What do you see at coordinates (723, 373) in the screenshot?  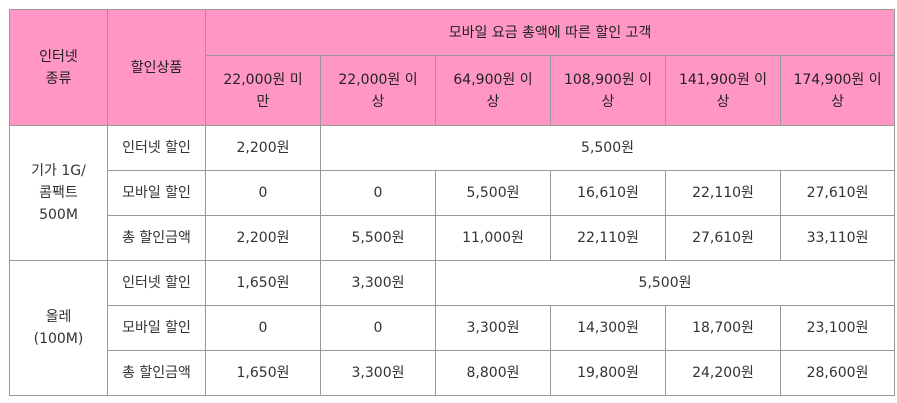 I see `table-cell: 24,200원` at bounding box center [723, 373].